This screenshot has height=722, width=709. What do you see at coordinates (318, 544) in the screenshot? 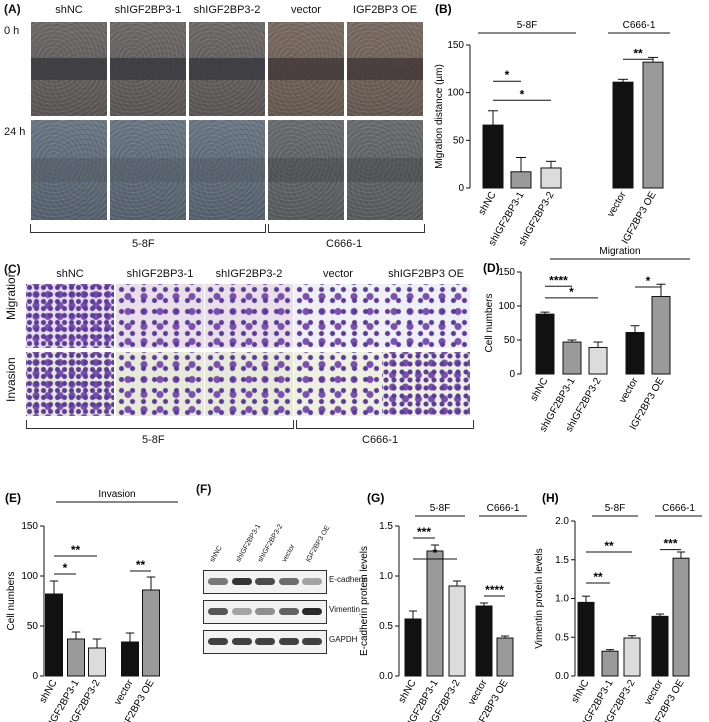
I see `blot-lane-label: IGF2BP3 OE` at bounding box center [318, 544].